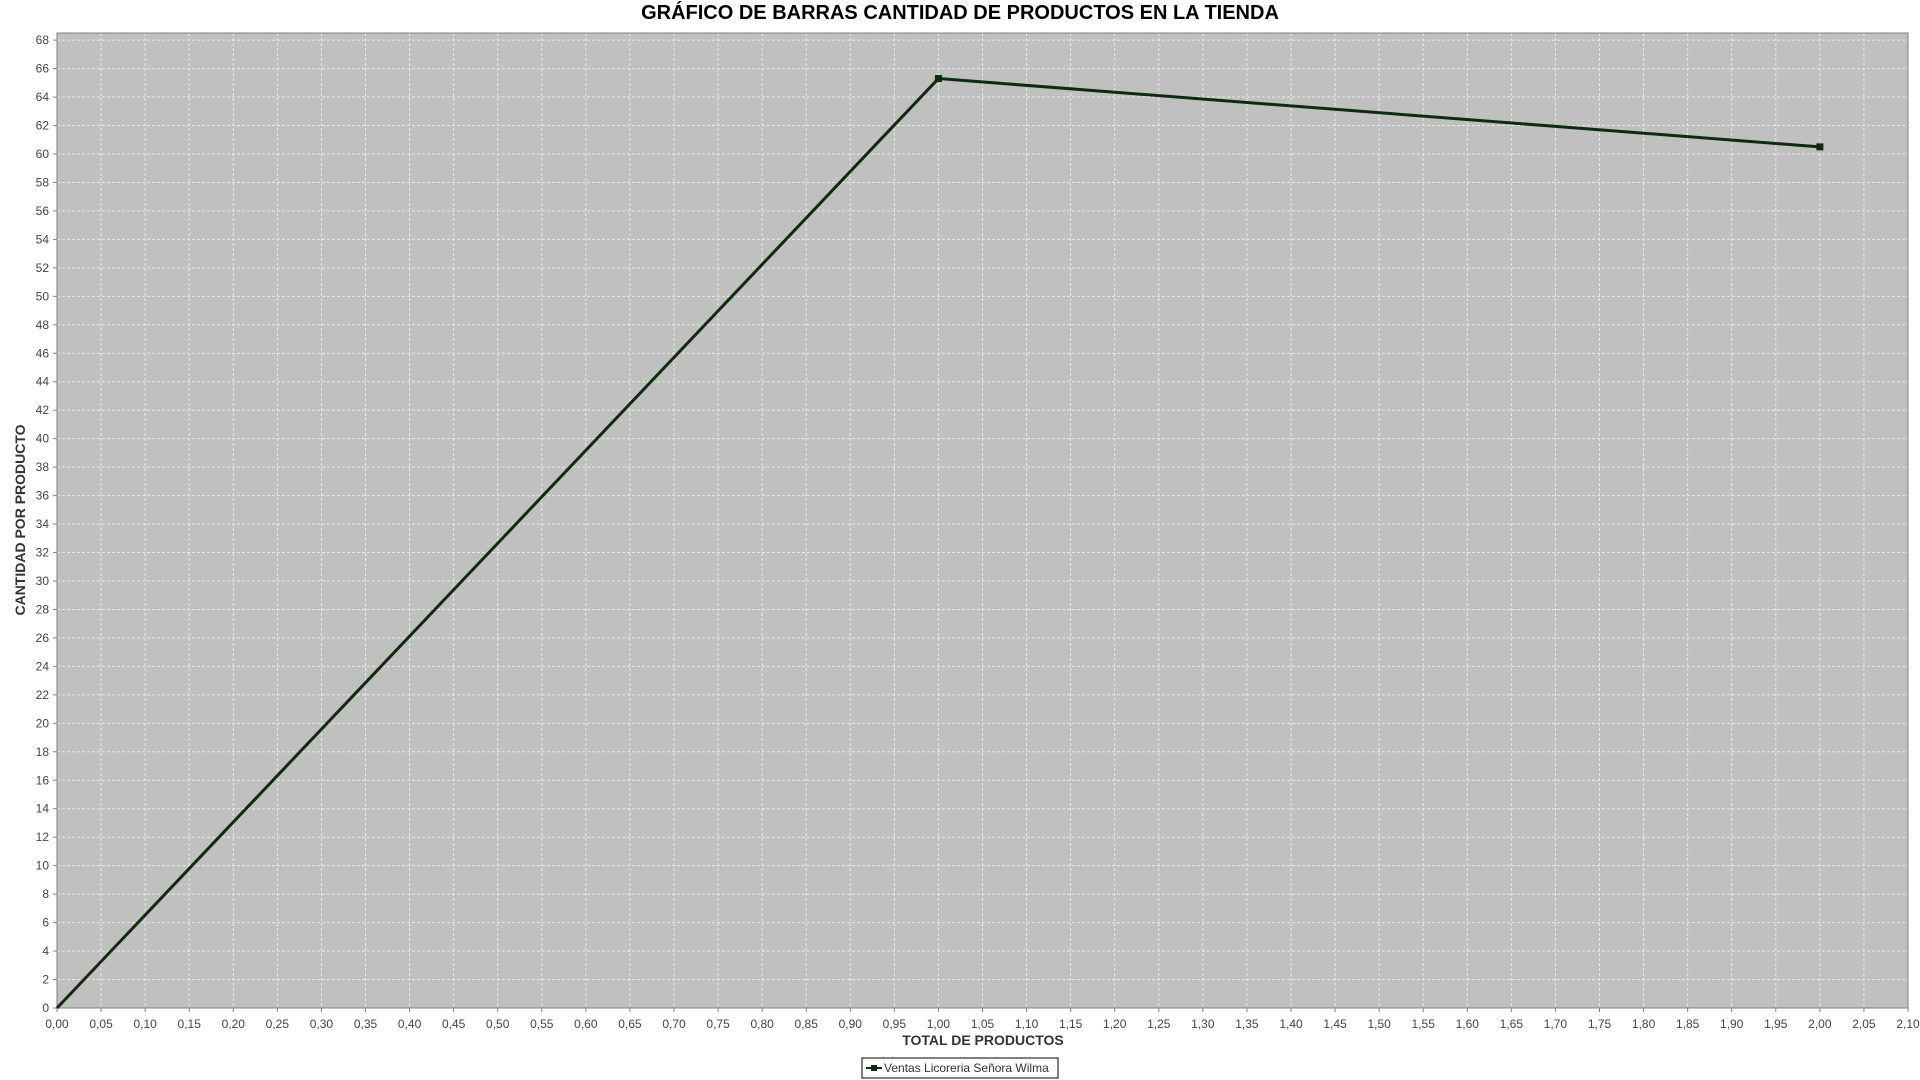  I want to click on x-tick-label: 1,50, so click(1379, 1024).